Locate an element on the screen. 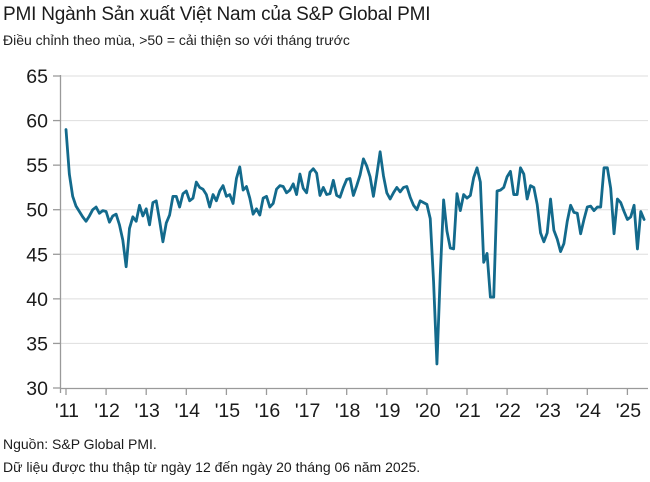  x-tick-label: '20 is located at coordinates (428, 411).